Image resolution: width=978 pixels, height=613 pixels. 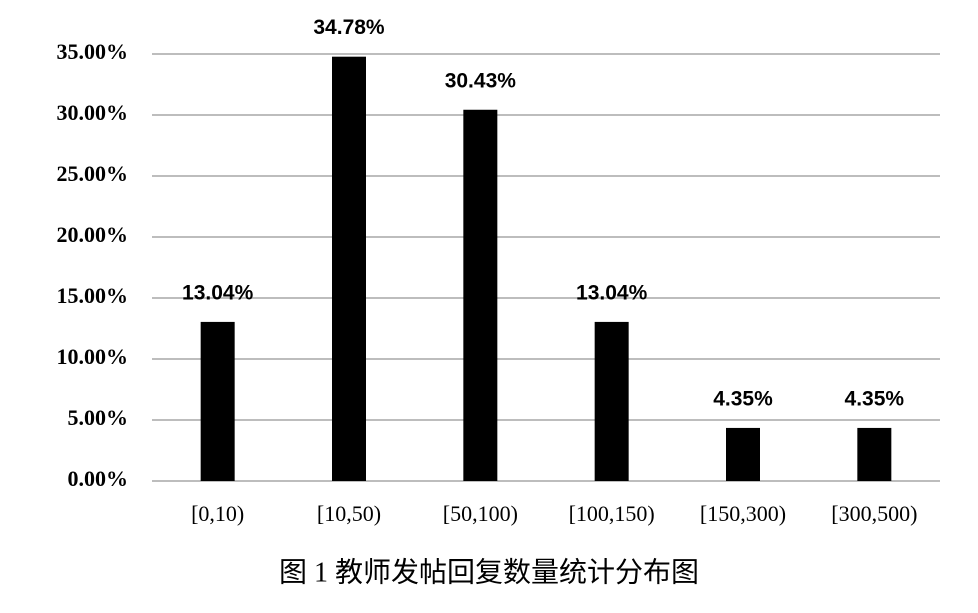 What do you see at coordinates (93, 173) in the screenshot?
I see `y-tick-label: 25.00%` at bounding box center [93, 173].